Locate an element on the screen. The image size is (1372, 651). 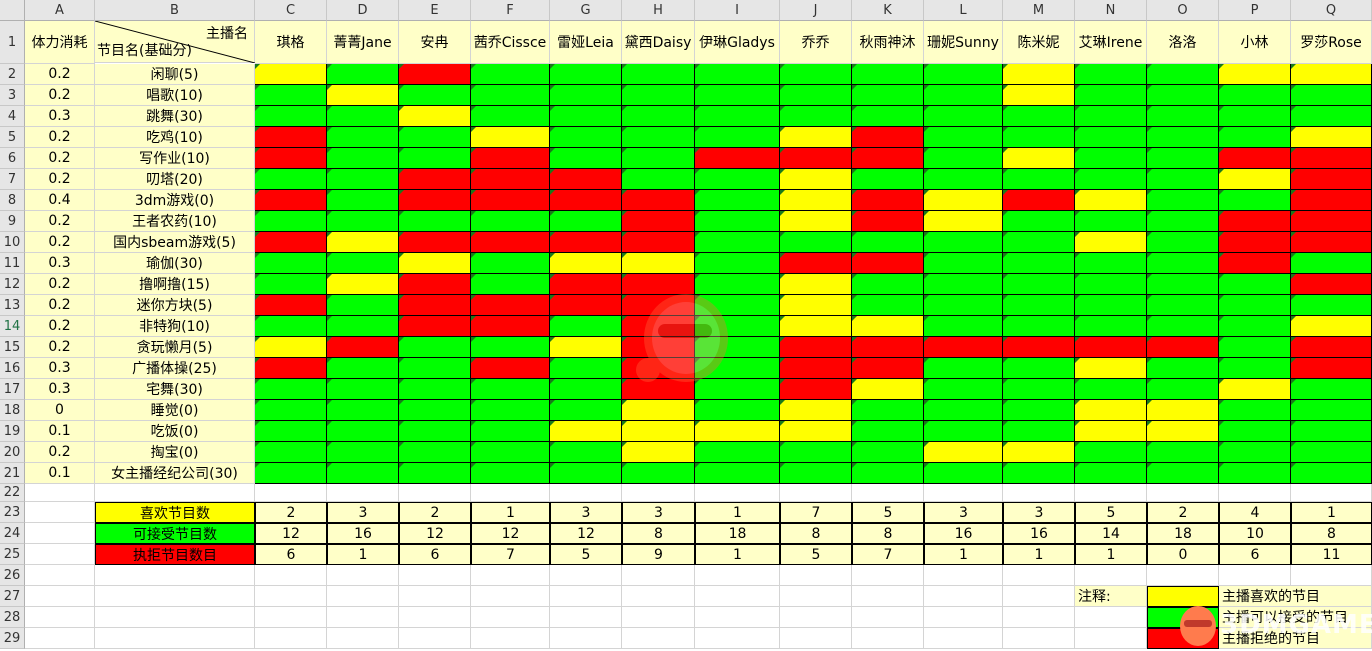
program-name-cell: 吃鸡(10) is located at coordinates (175, 137).